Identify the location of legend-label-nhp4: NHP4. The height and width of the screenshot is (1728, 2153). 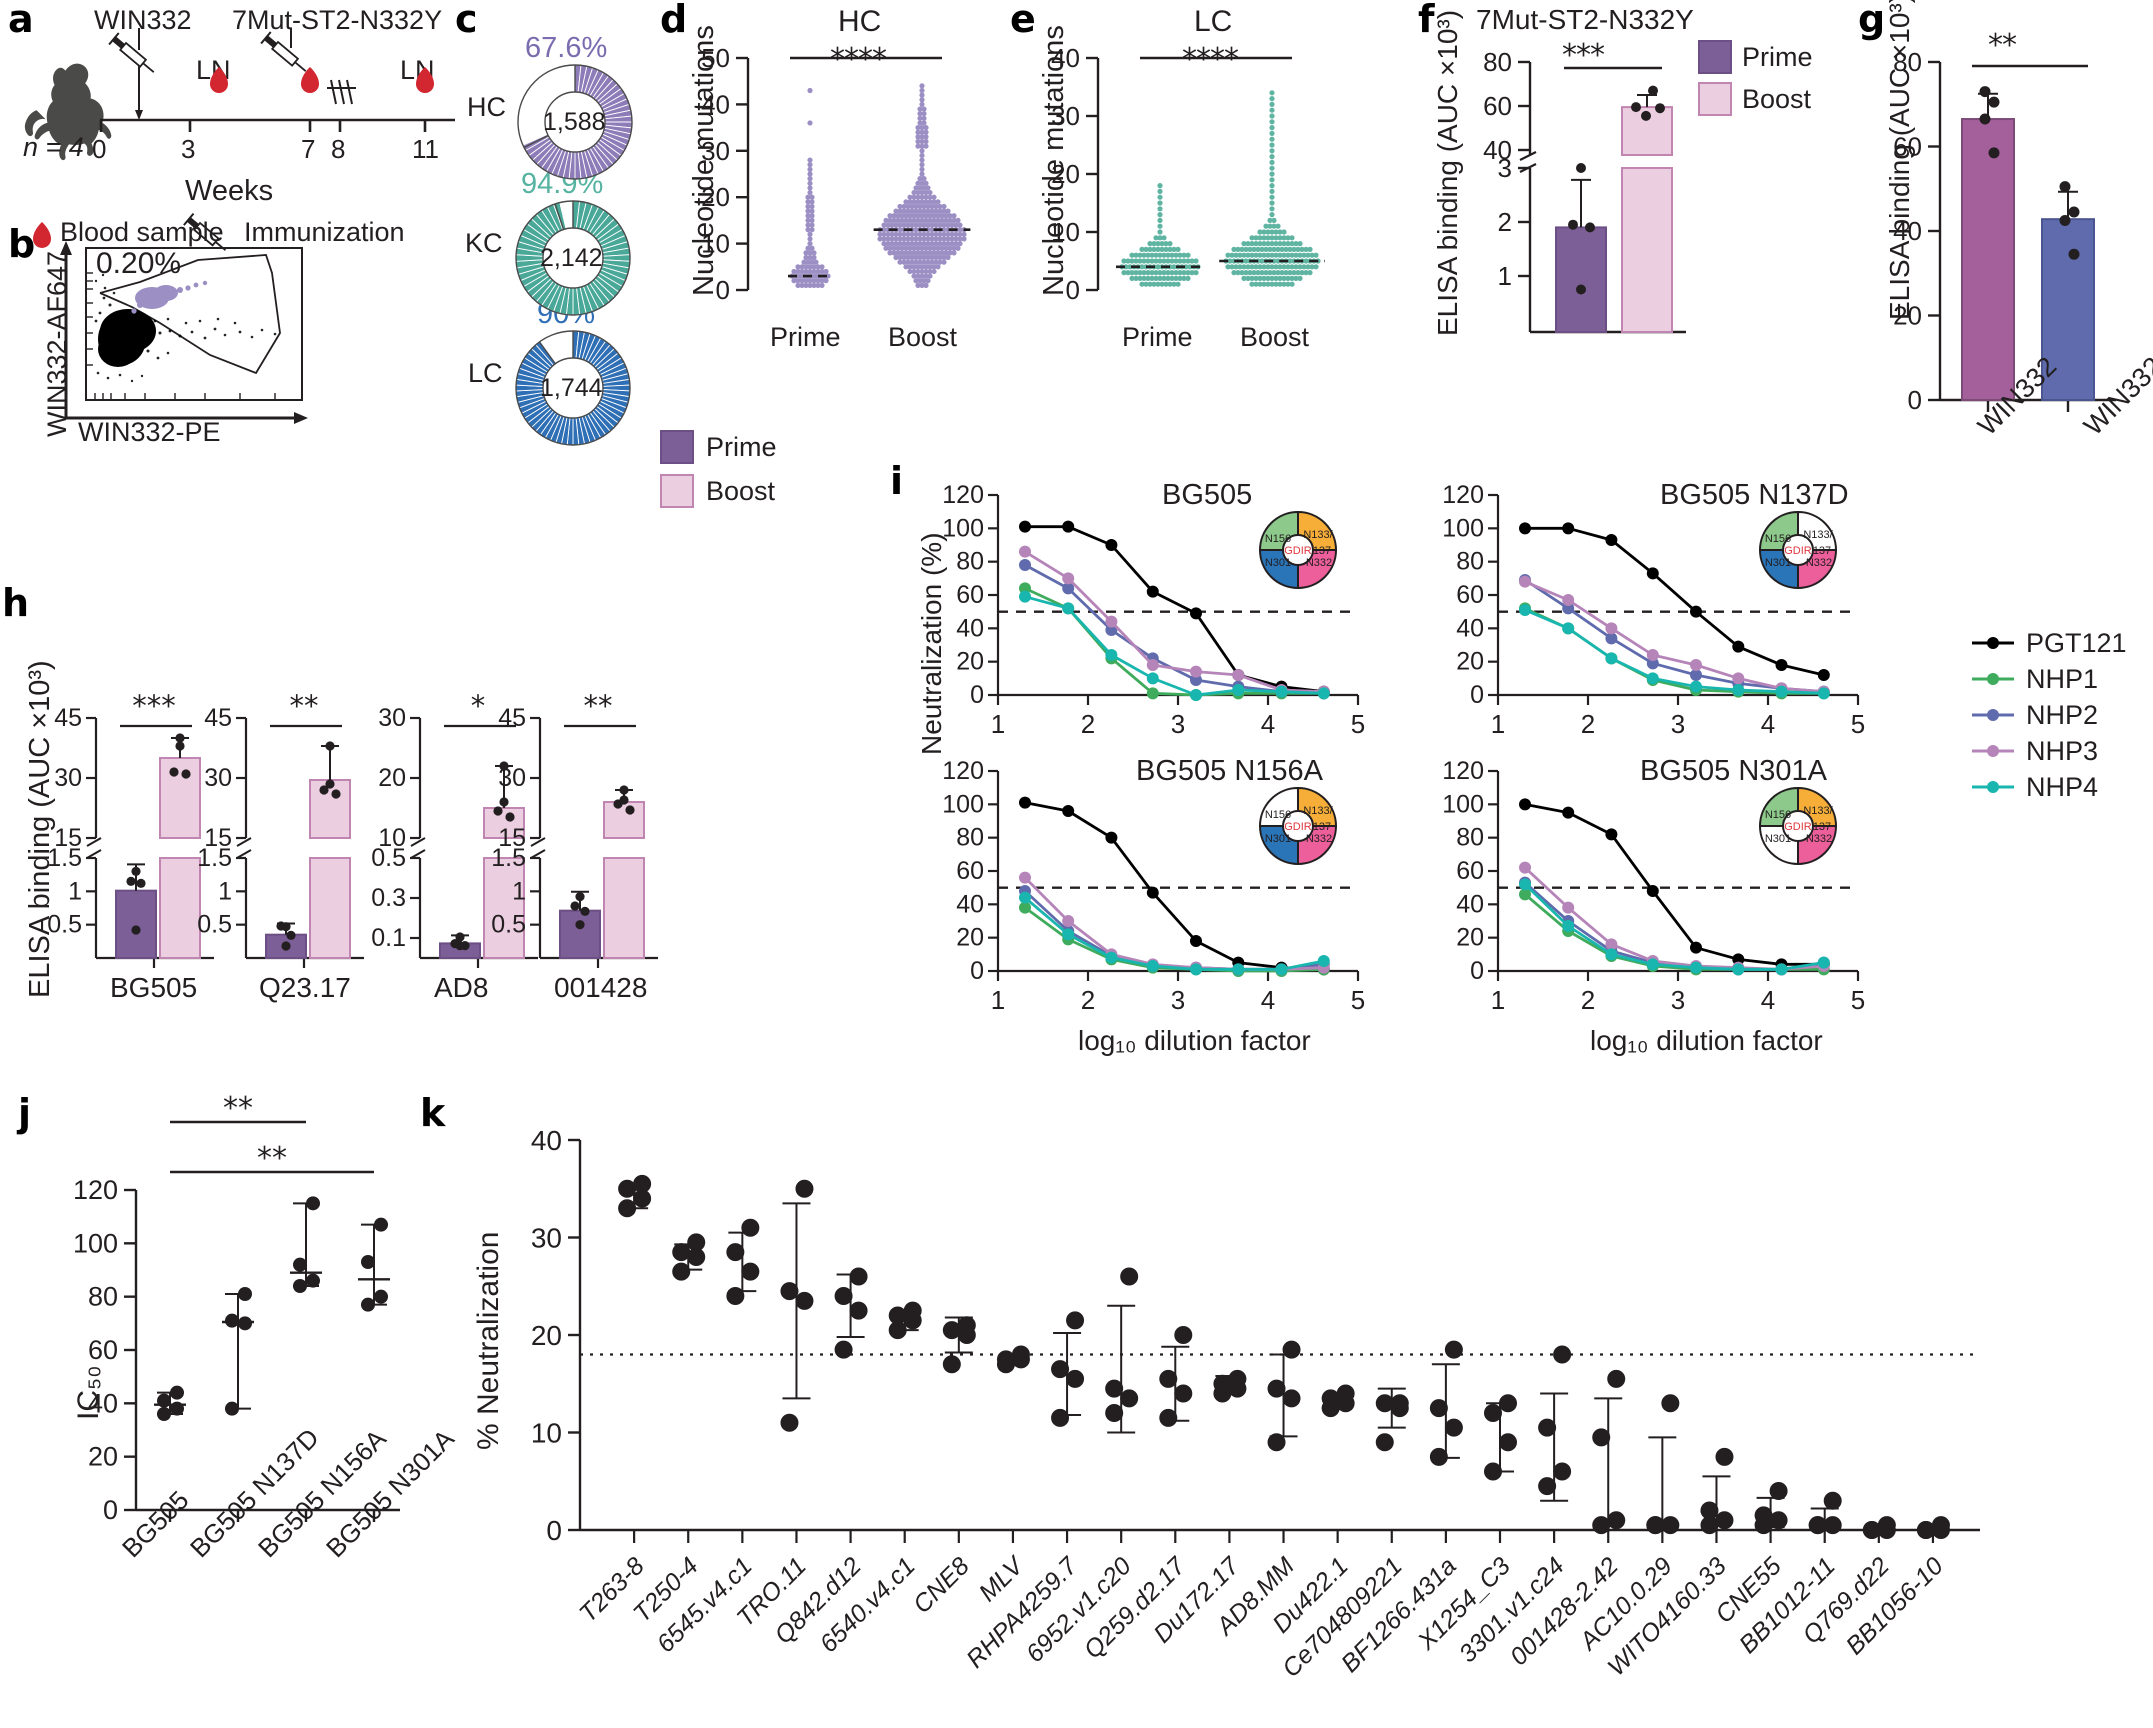
(2062, 786).